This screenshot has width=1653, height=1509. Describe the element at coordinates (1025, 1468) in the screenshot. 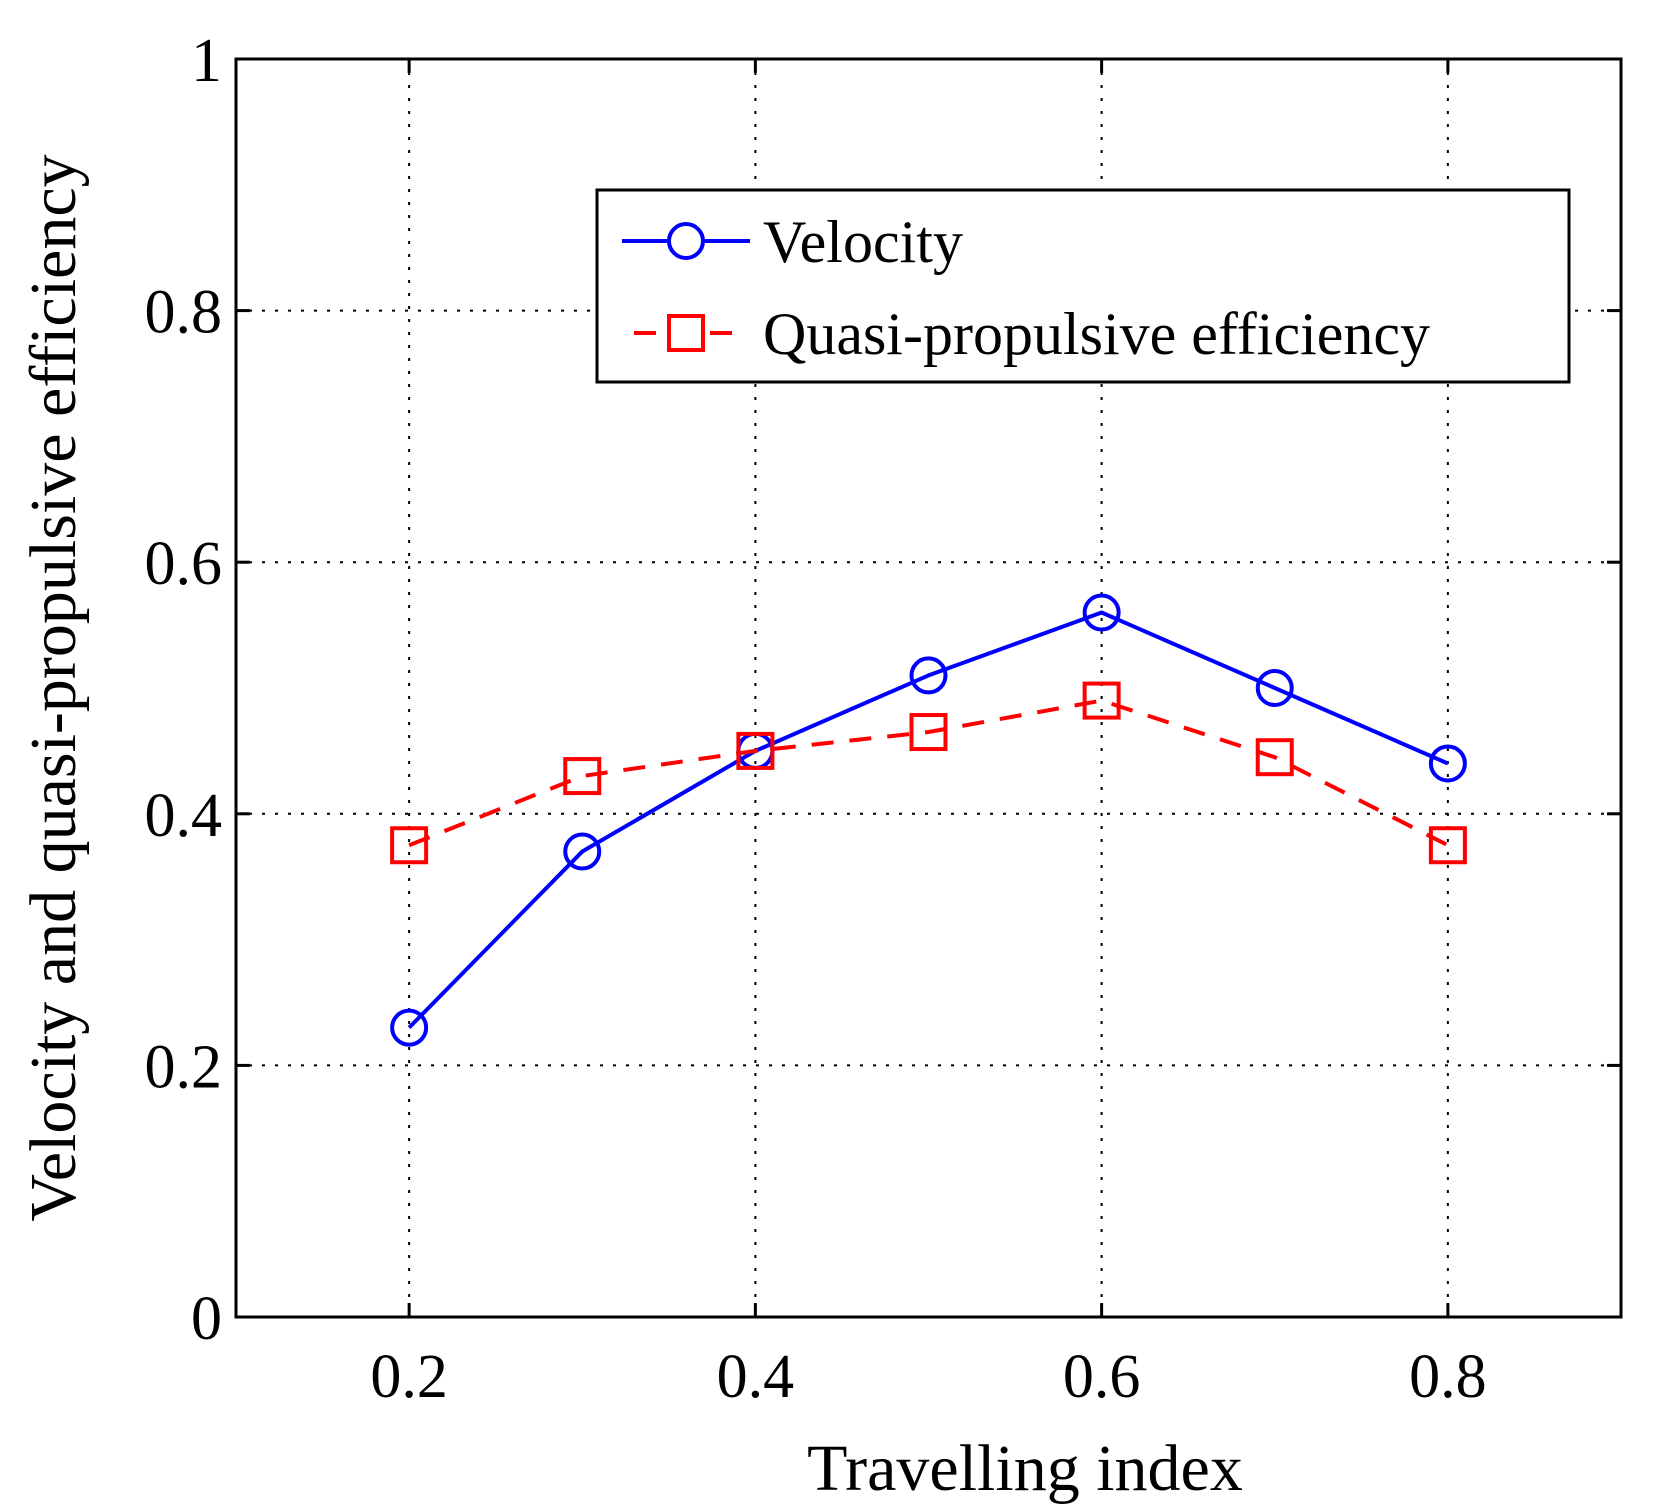

I see `x-axis-label: Travelling index` at that location.